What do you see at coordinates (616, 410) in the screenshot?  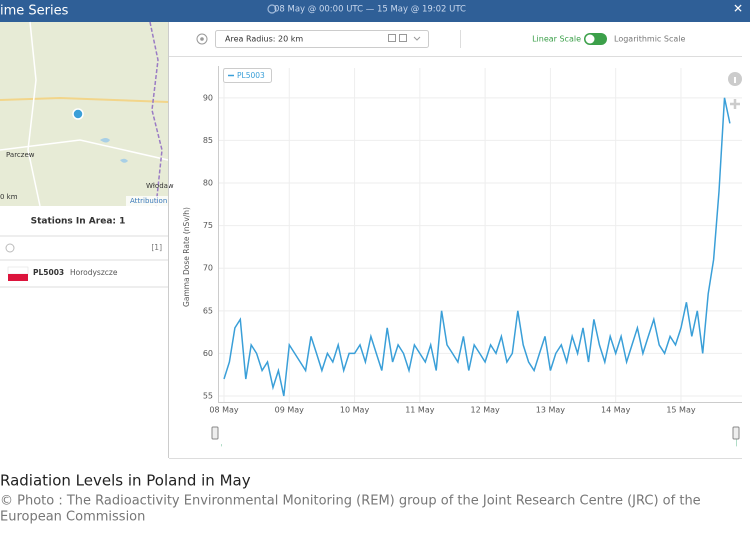 I see `x-tick-label: 14 May` at bounding box center [616, 410].